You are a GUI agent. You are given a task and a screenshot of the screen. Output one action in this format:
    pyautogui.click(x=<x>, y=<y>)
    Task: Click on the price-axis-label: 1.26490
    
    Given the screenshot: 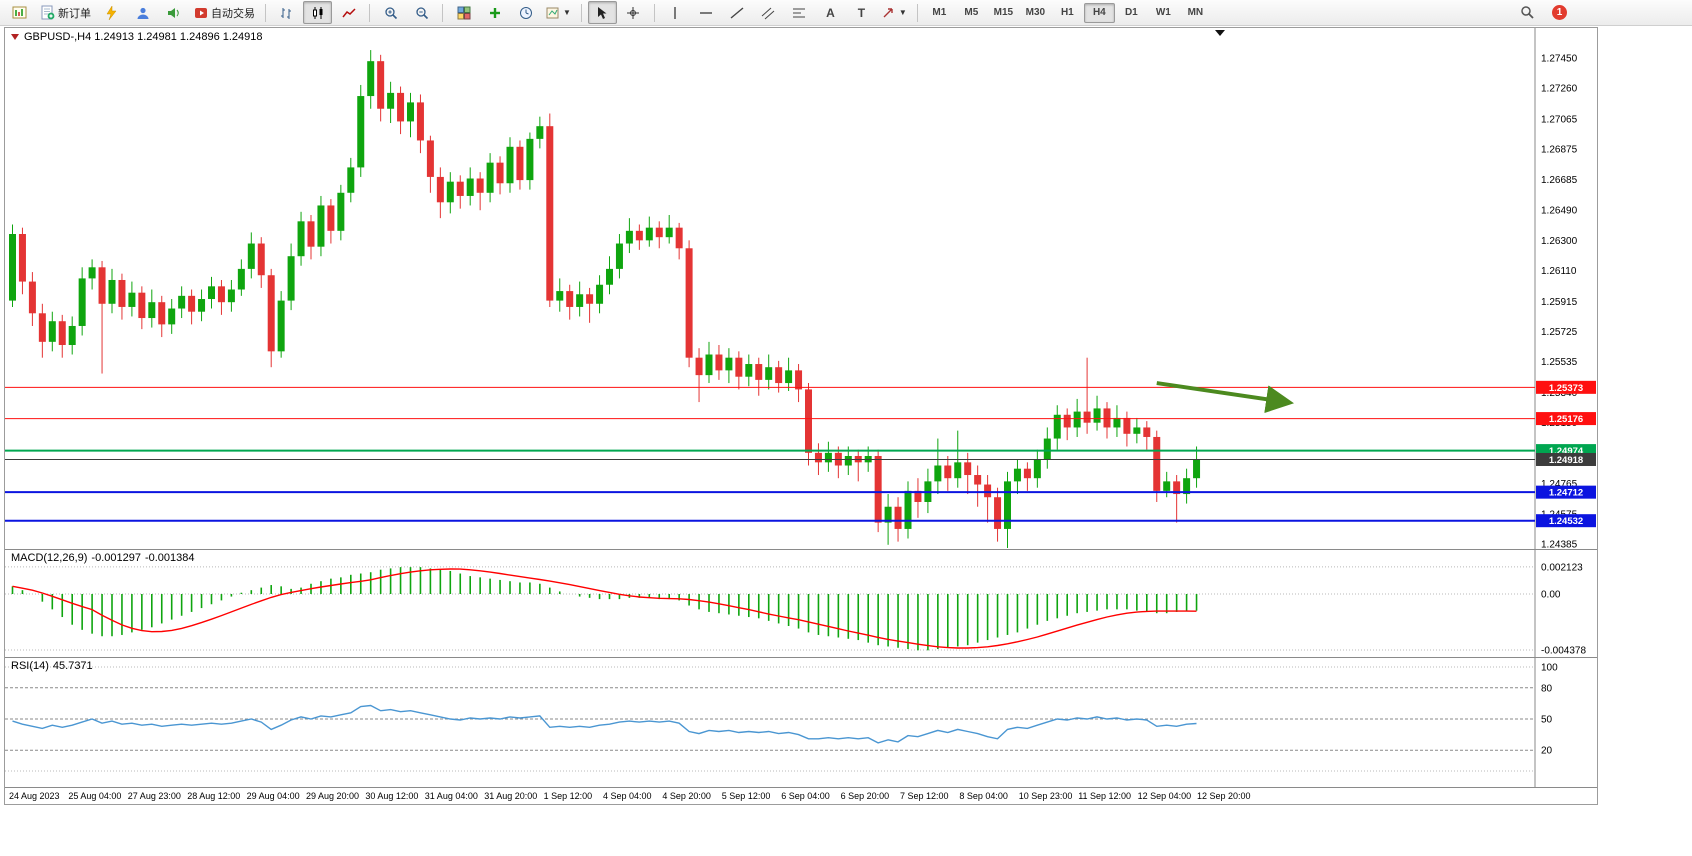 What is the action you would take?
    pyautogui.click(x=1559, y=211)
    